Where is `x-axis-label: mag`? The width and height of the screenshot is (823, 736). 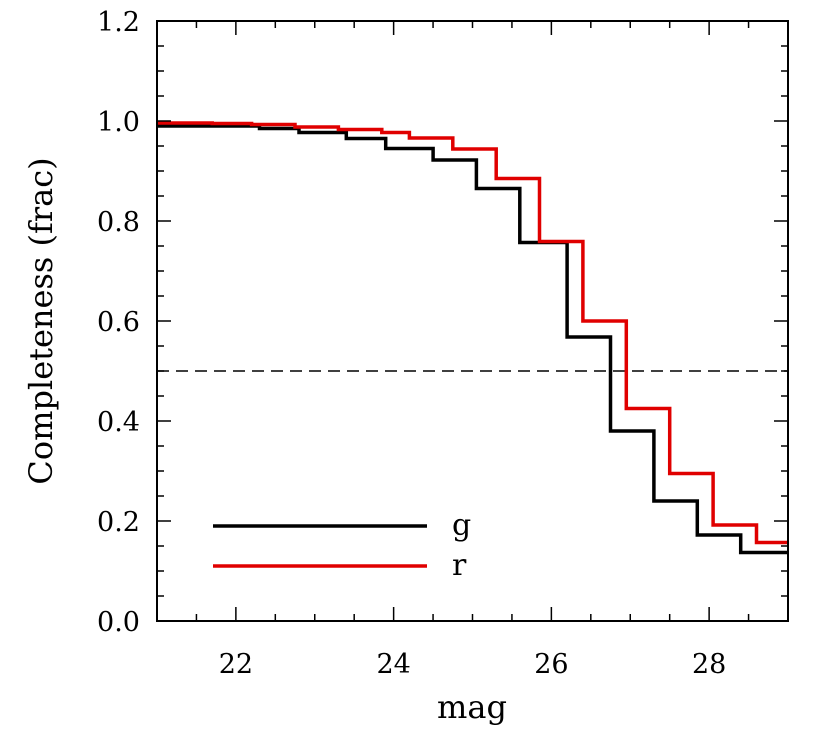 x-axis-label: mag is located at coordinates (472, 707).